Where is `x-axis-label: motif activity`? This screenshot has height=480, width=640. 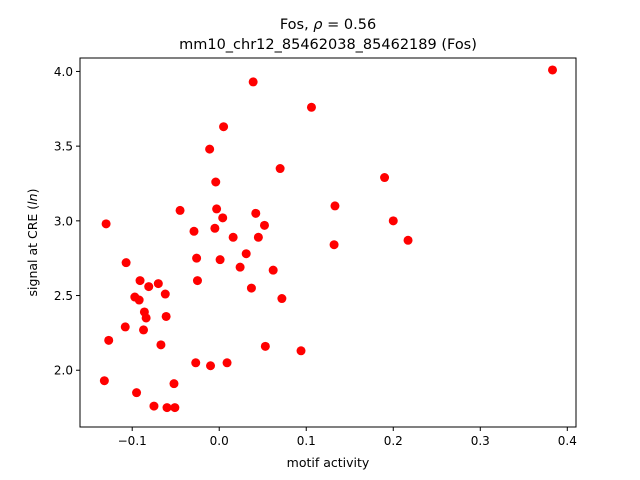
x-axis-label: motif activity is located at coordinates (328, 462).